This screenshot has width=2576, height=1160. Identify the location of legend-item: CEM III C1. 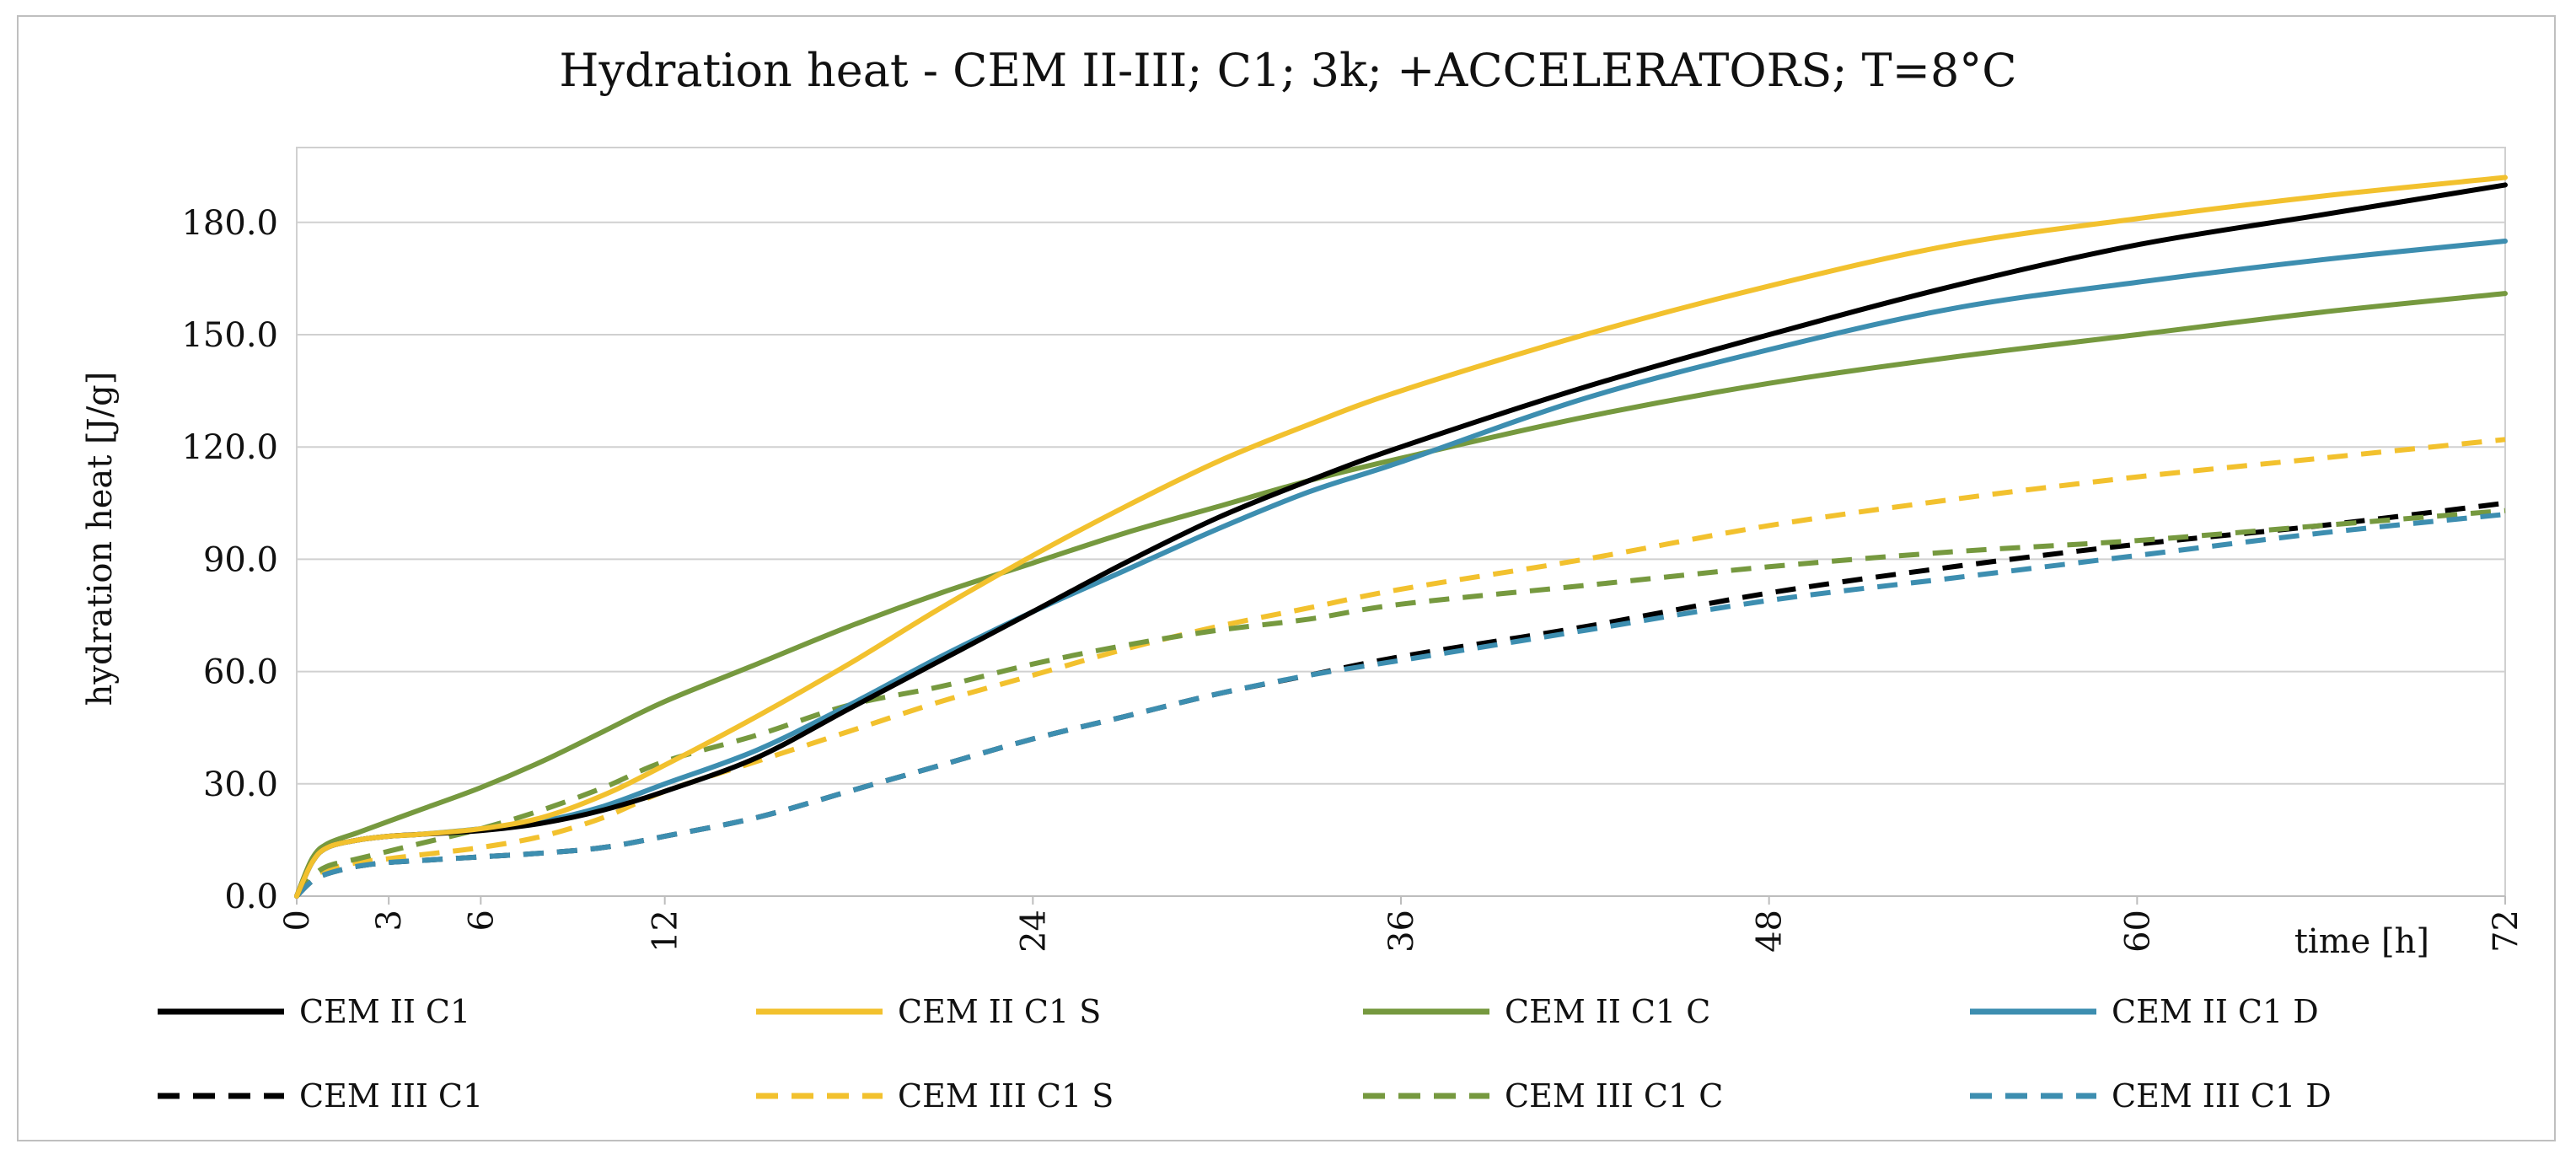
(320, 1095).